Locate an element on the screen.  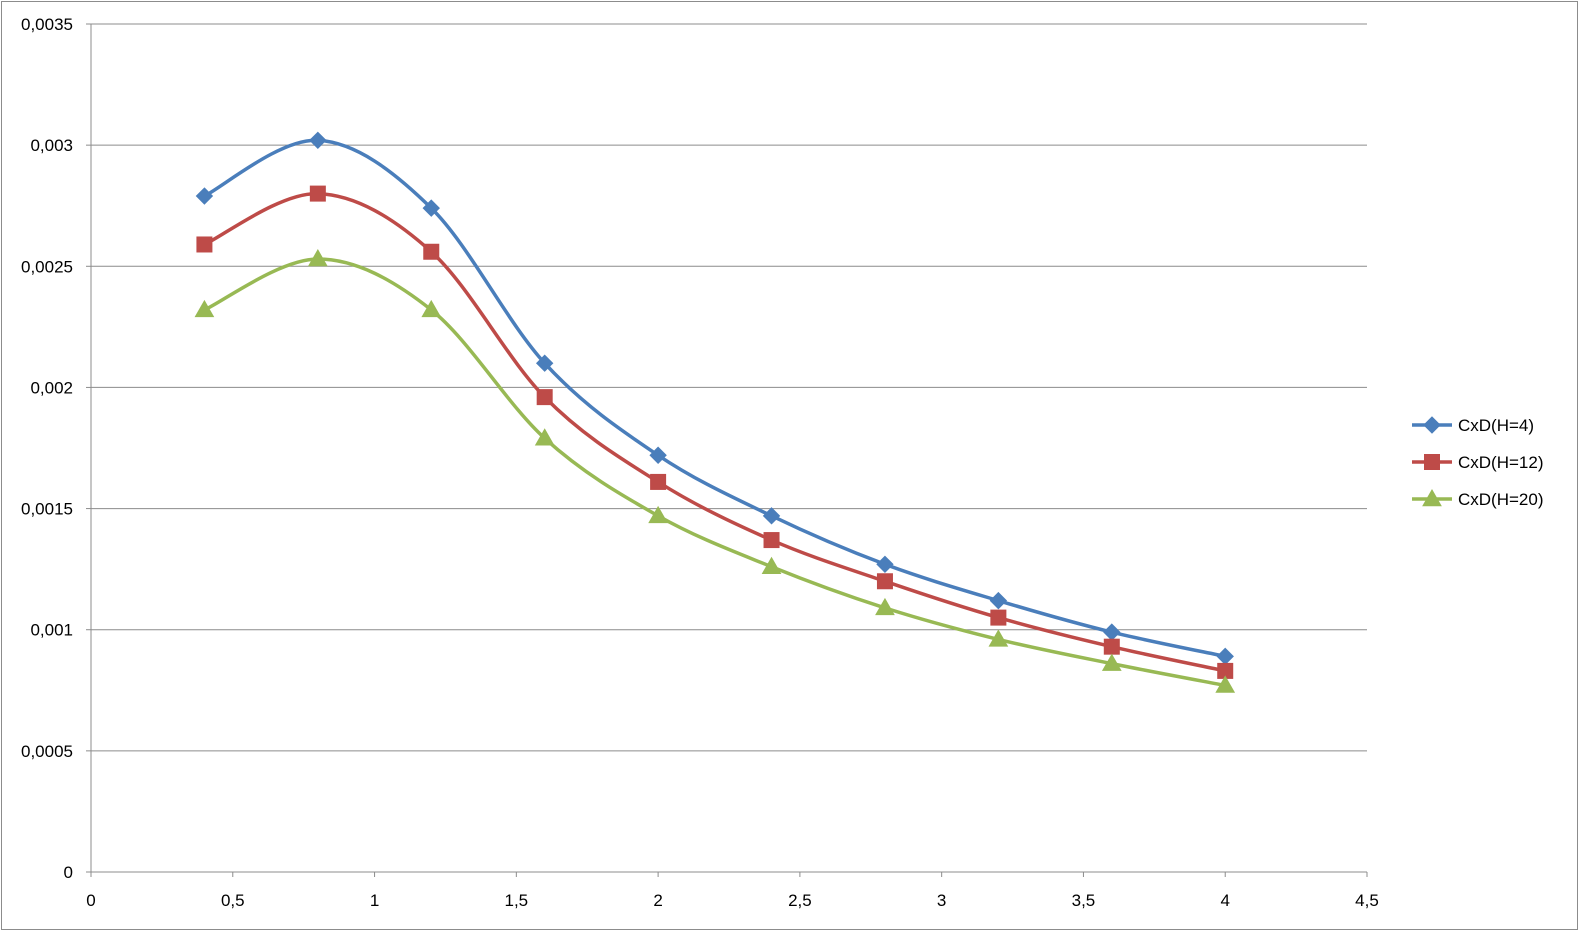
y-tick-label: 0,0025 is located at coordinates (47, 266).